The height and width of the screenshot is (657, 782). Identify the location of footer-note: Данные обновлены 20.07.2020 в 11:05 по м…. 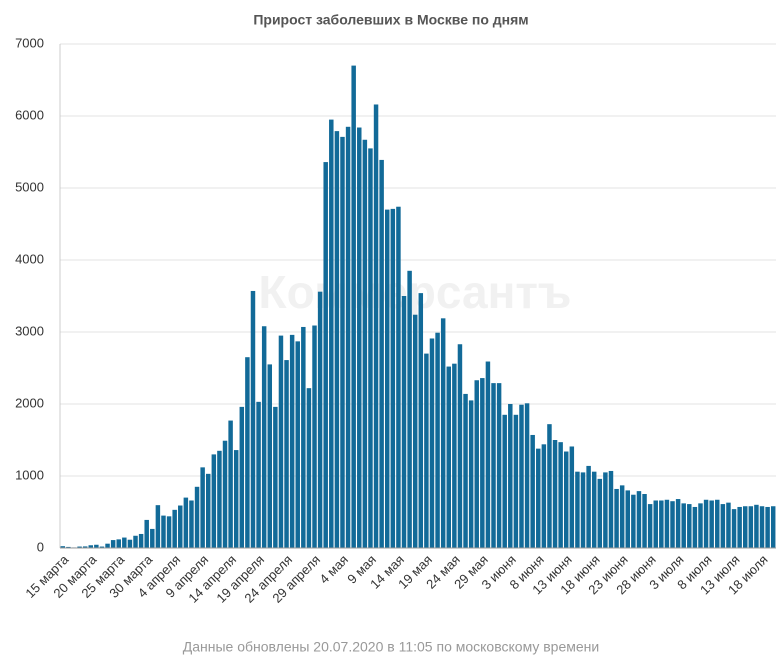
(391, 647).